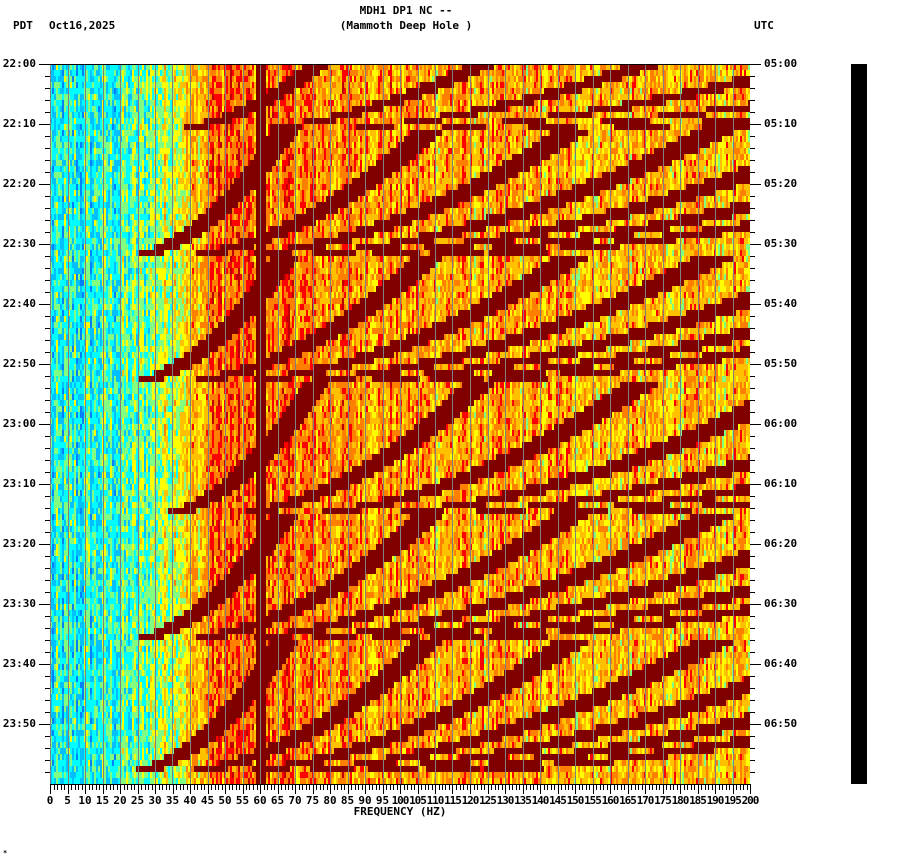 The width and height of the screenshot is (902, 864). Describe the element at coordinates (418, 800) in the screenshot. I see `x-tick-label: 105` at that location.